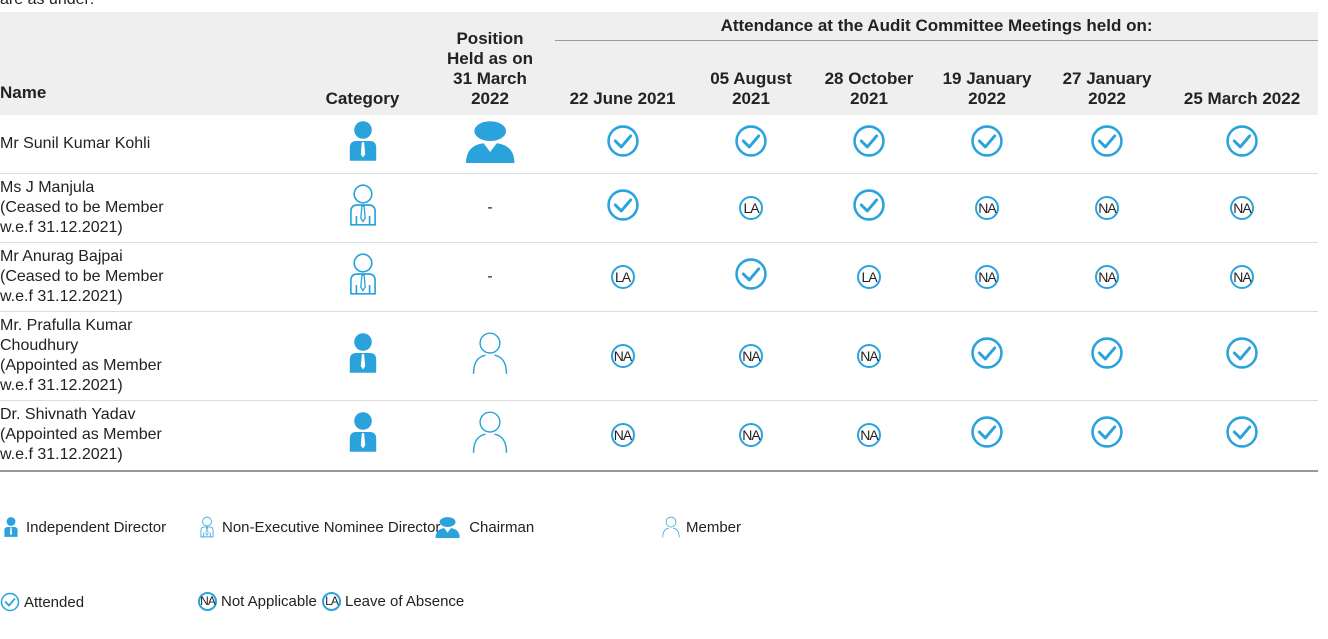 This screenshot has height=639, width=1328. I want to click on name-line: (Appointed as Member, so click(81, 435).